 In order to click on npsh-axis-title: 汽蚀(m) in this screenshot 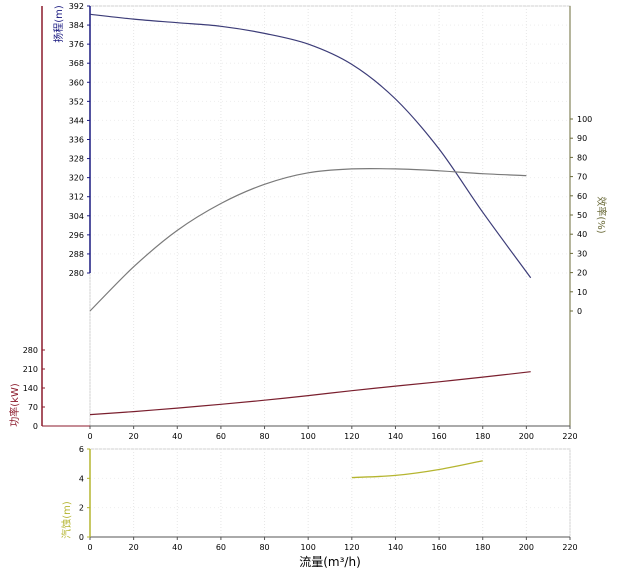, I will do `click(66, 520)`.